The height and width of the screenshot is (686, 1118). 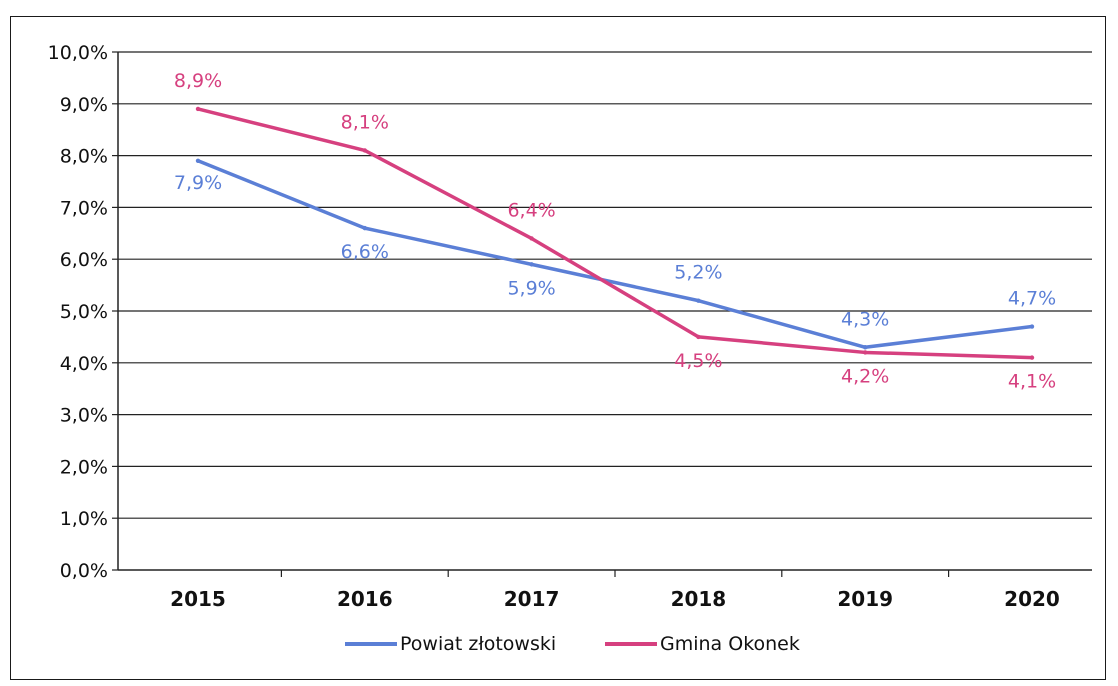 I want to click on data-label: 4,5%, so click(x=698, y=361).